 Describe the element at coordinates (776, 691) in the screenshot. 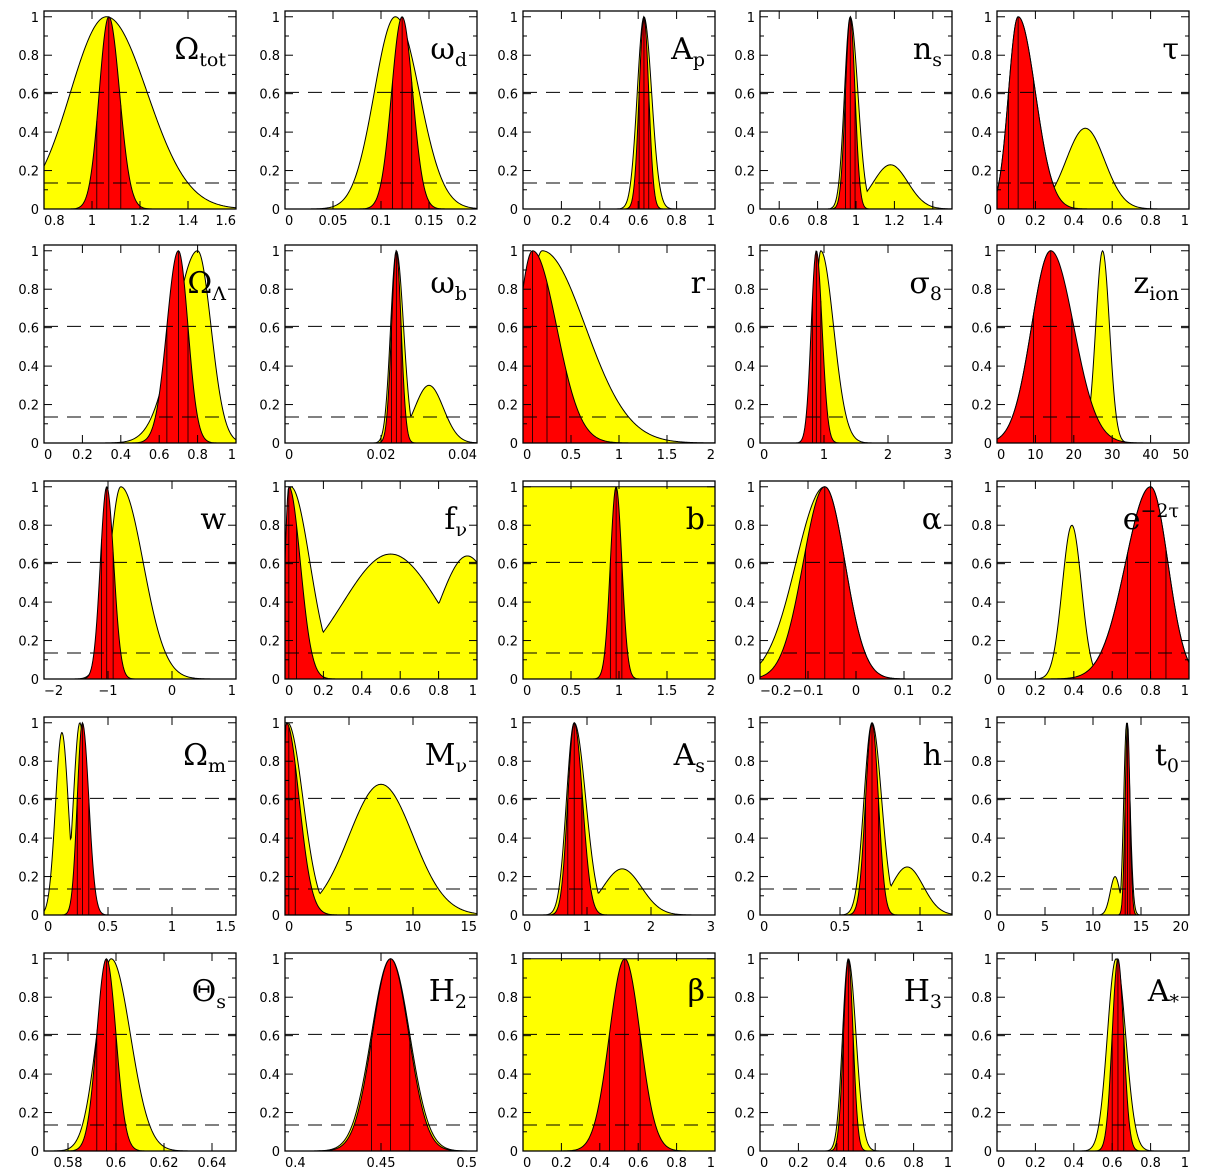

I see `x-tick-label: −0.2` at that location.